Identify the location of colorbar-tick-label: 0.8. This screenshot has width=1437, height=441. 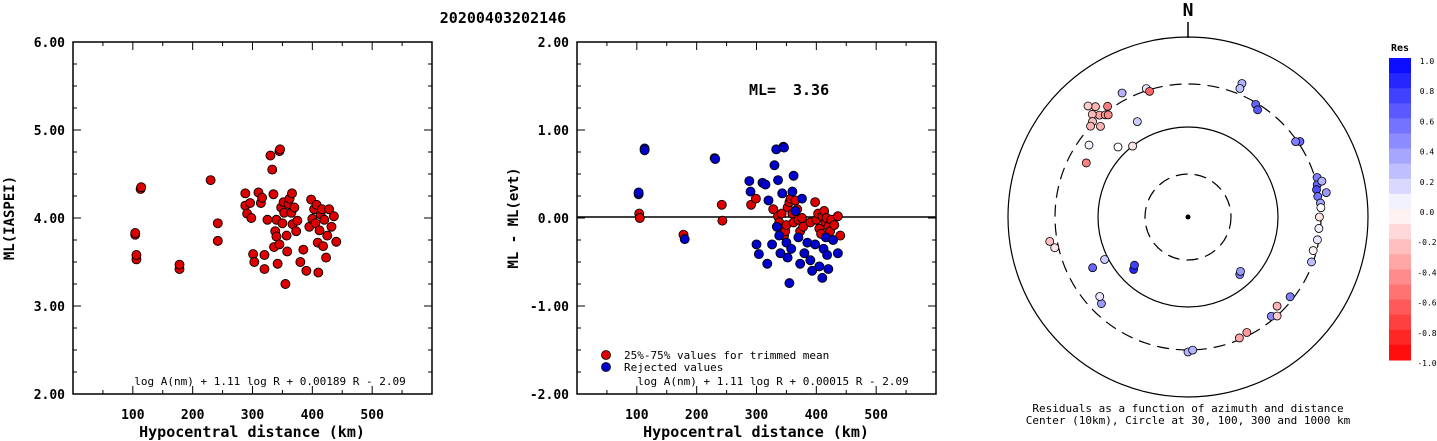
(1427, 91).